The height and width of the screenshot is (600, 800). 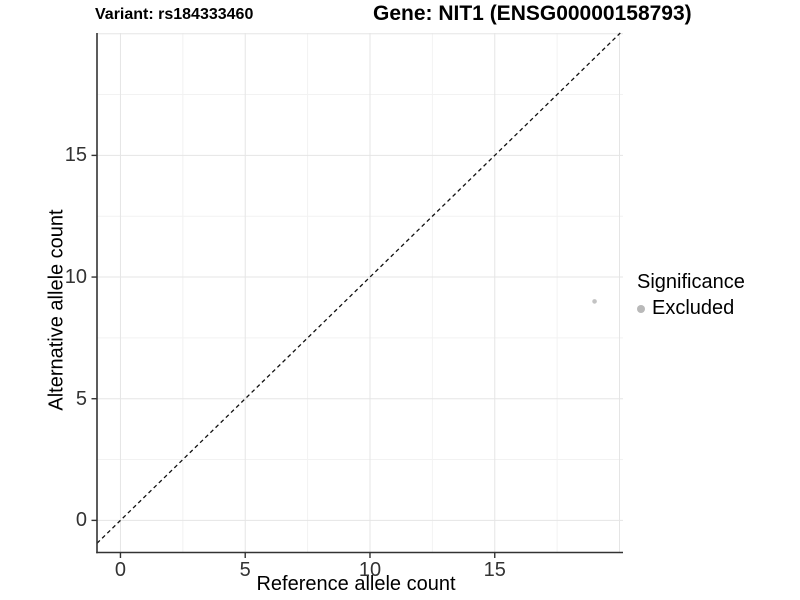 I want to click on plot-title-variant: Variant: rs184333460, so click(x=174, y=14).